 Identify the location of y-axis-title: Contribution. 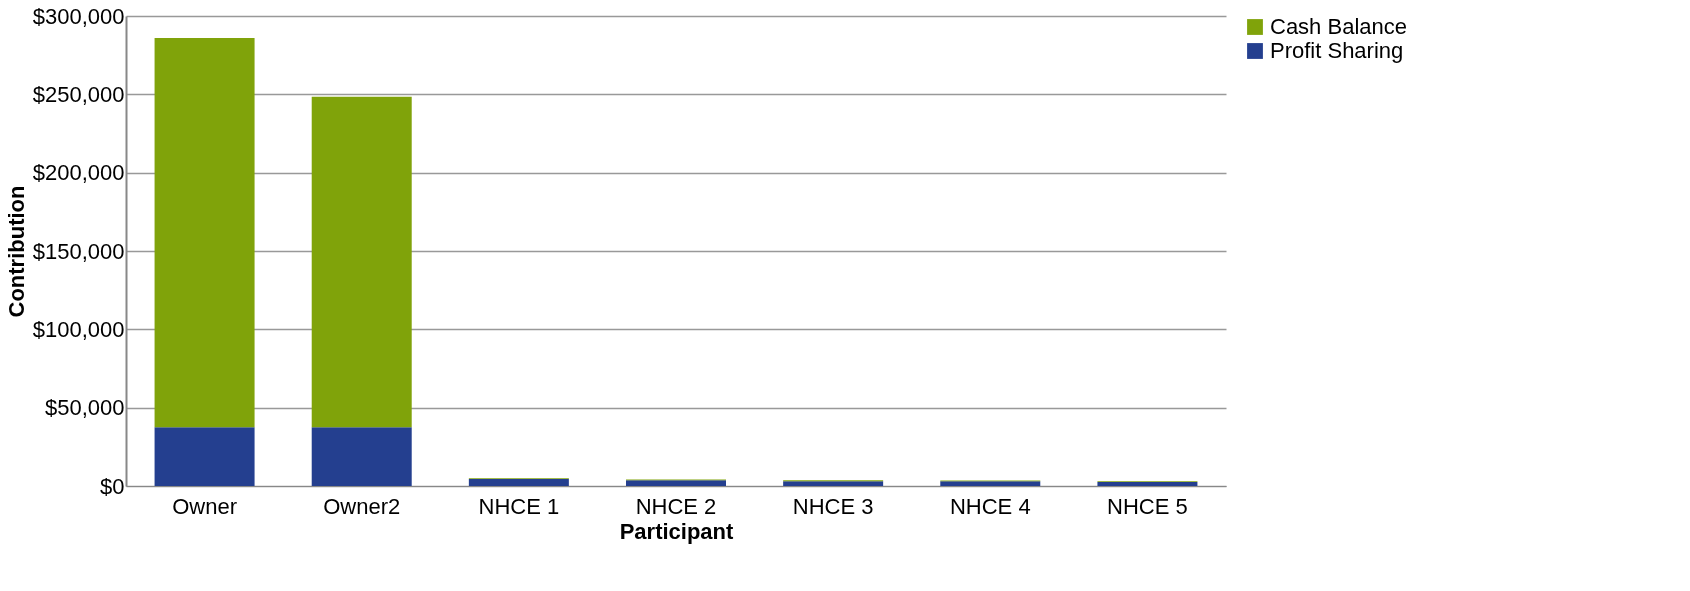
(16, 251).